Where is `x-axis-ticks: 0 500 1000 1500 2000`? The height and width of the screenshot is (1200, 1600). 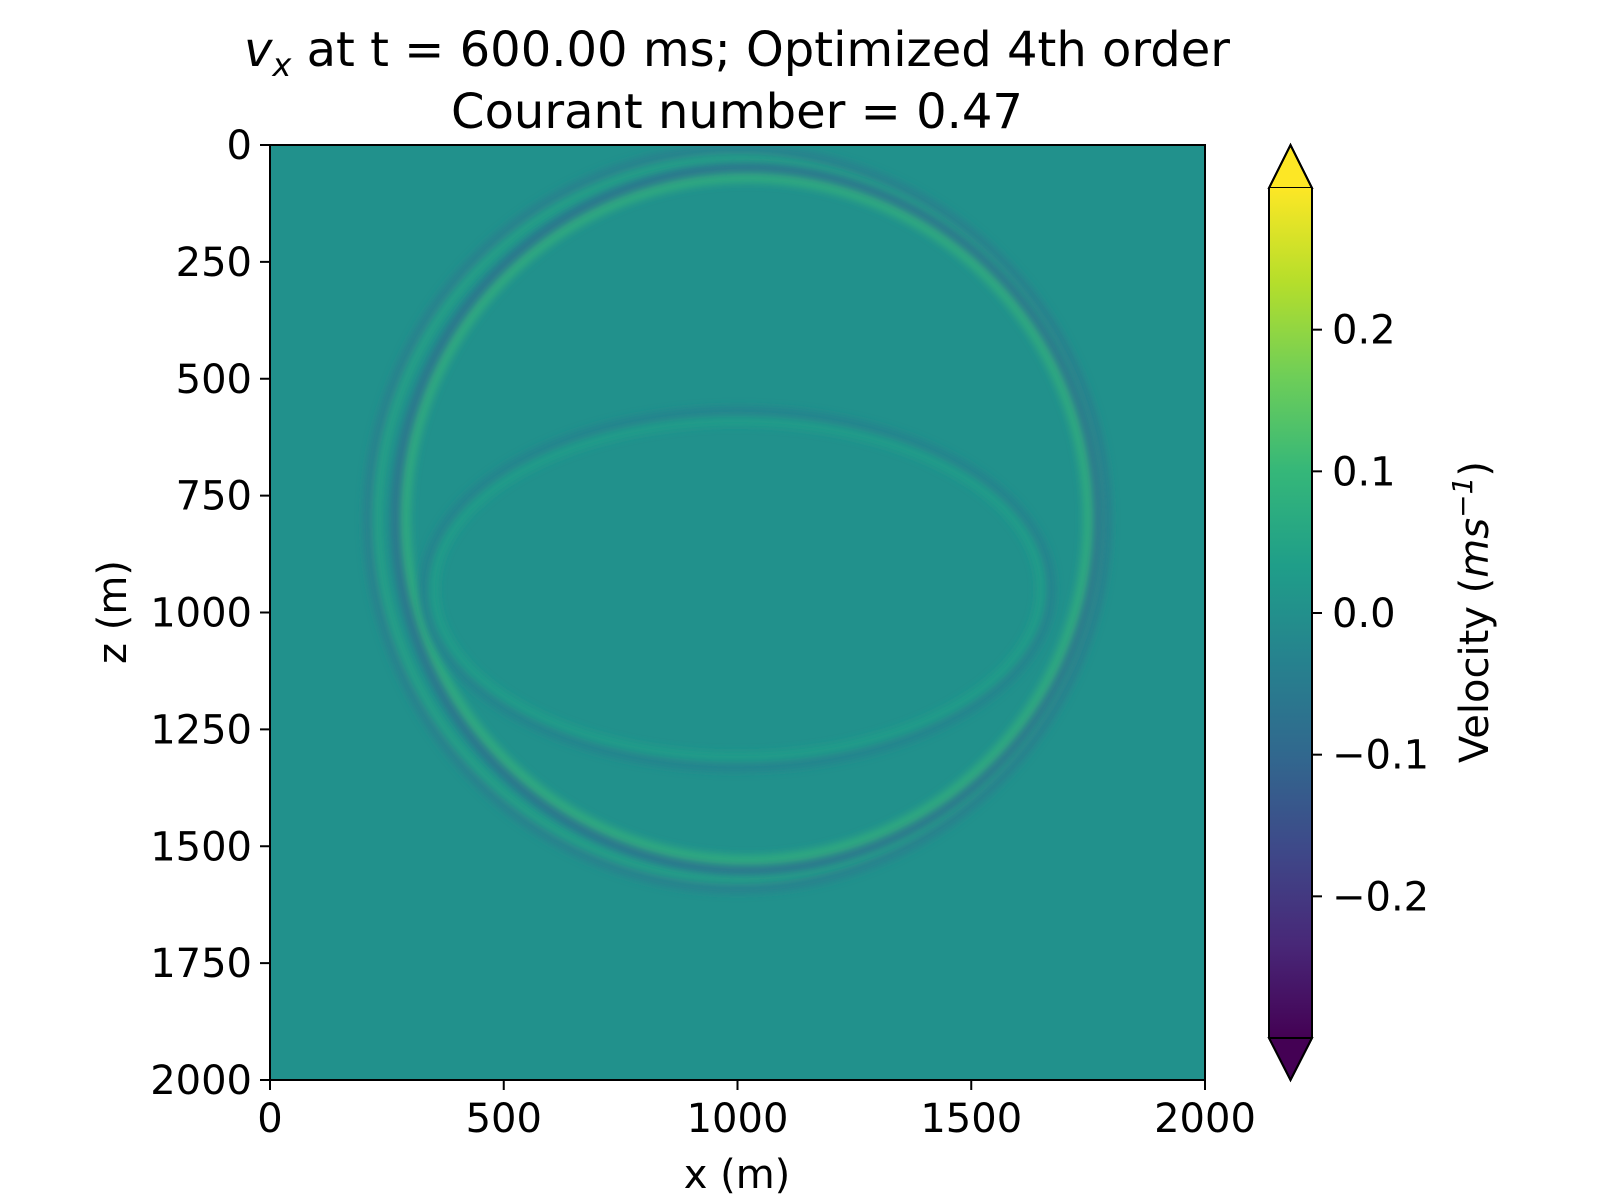
x-axis-ticks: 0 500 1000 1500 2000 is located at coordinates (756, 1111).